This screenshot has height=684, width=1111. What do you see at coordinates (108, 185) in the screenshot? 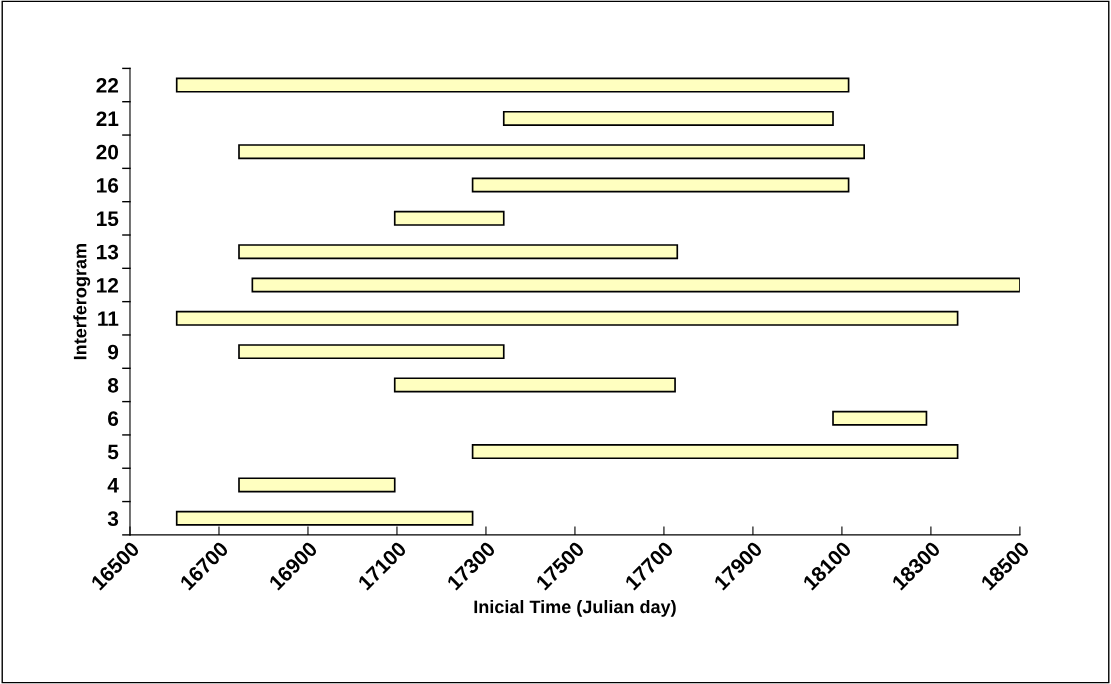
I see `y-tick-label: 16` at bounding box center [108, 185].